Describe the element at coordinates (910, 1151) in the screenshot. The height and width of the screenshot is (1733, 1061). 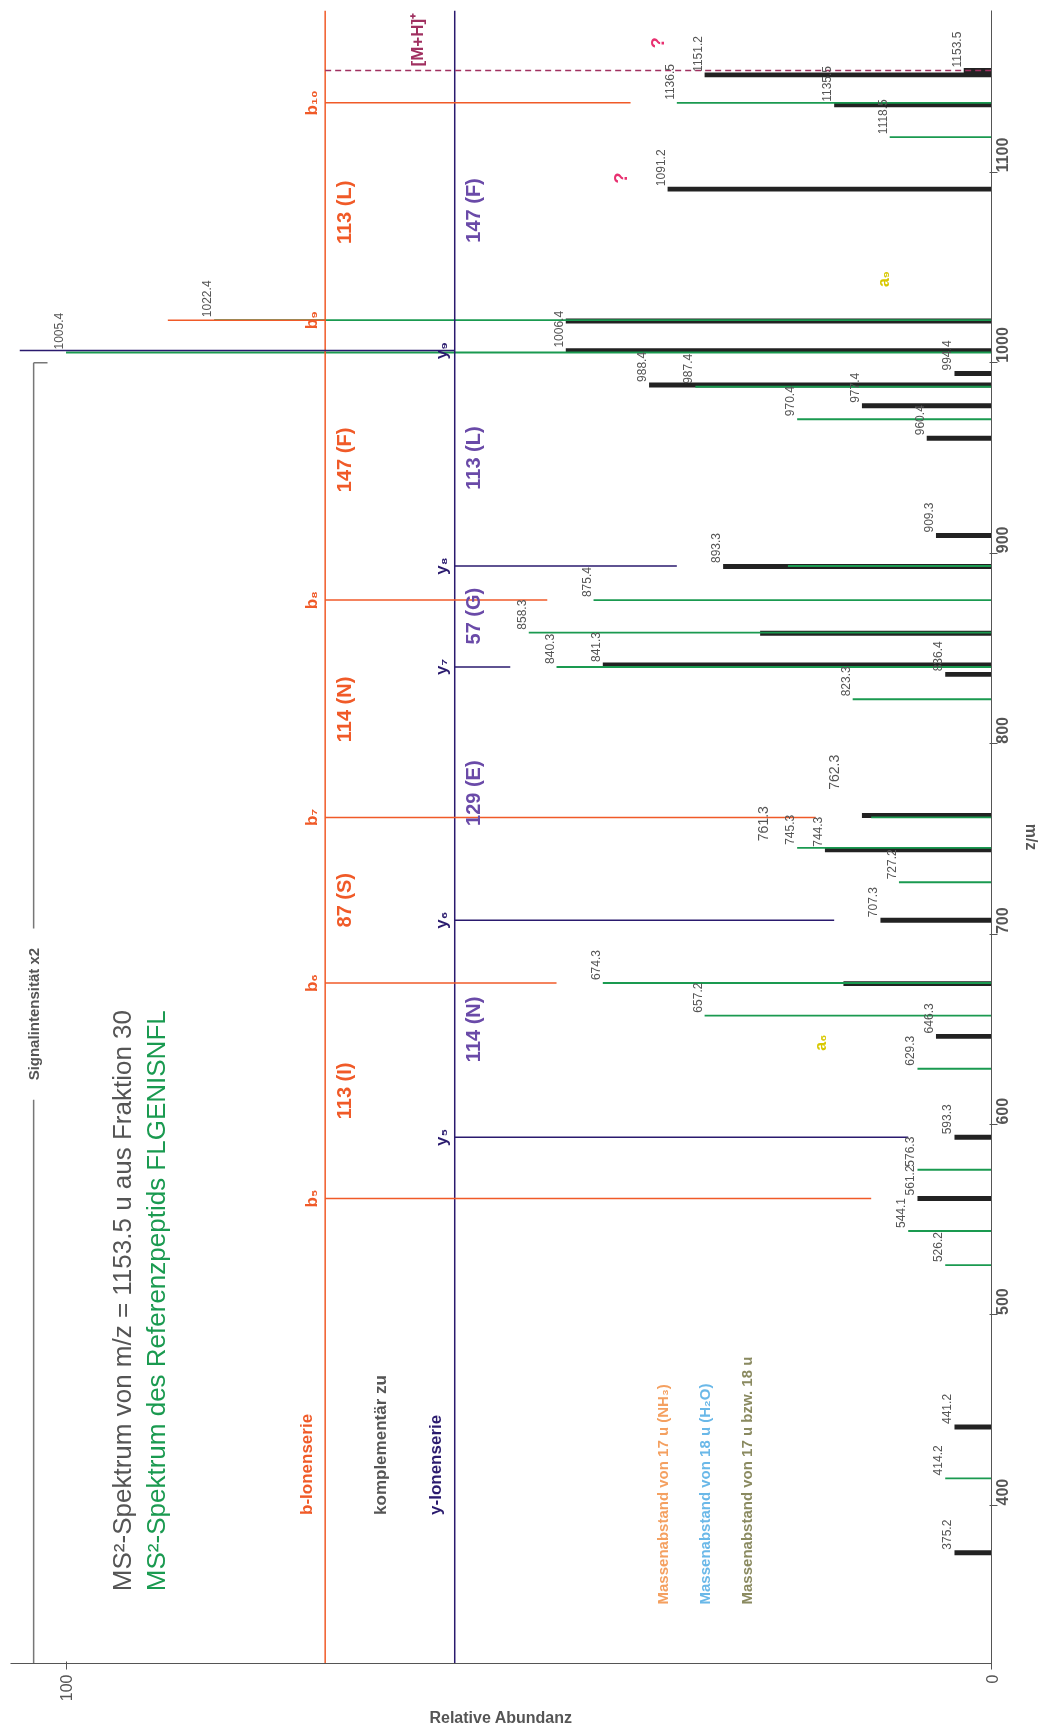
I see `annotation: 576.3` at that location.